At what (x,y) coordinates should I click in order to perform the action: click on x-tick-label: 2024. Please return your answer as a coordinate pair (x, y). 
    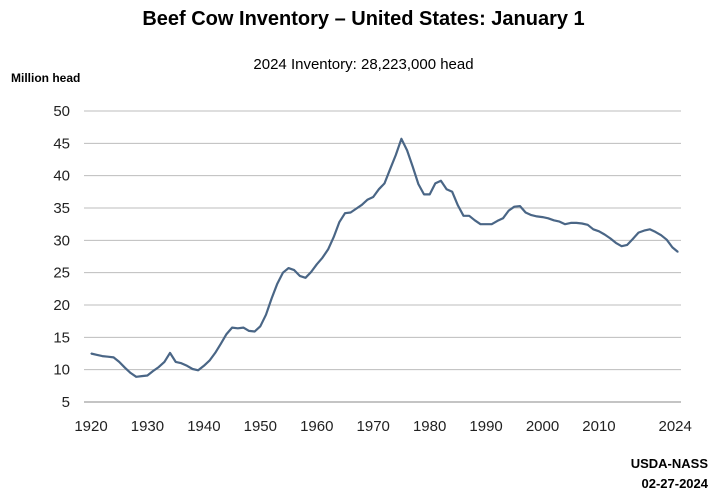
    Looking at the image, I should click on (674, 426).